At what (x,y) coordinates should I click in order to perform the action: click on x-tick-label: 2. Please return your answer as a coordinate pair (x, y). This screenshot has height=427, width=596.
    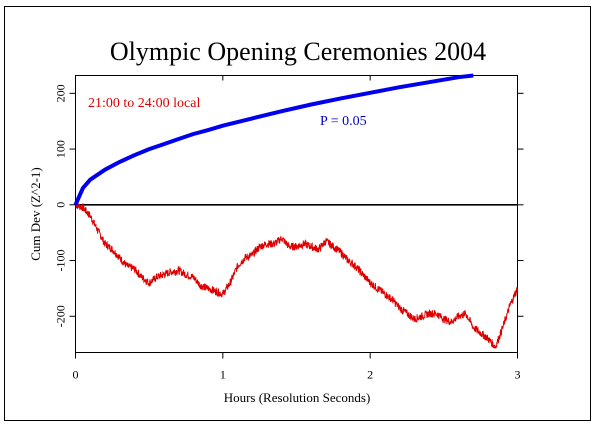
    Looking at the image, I should click on (370, 375).